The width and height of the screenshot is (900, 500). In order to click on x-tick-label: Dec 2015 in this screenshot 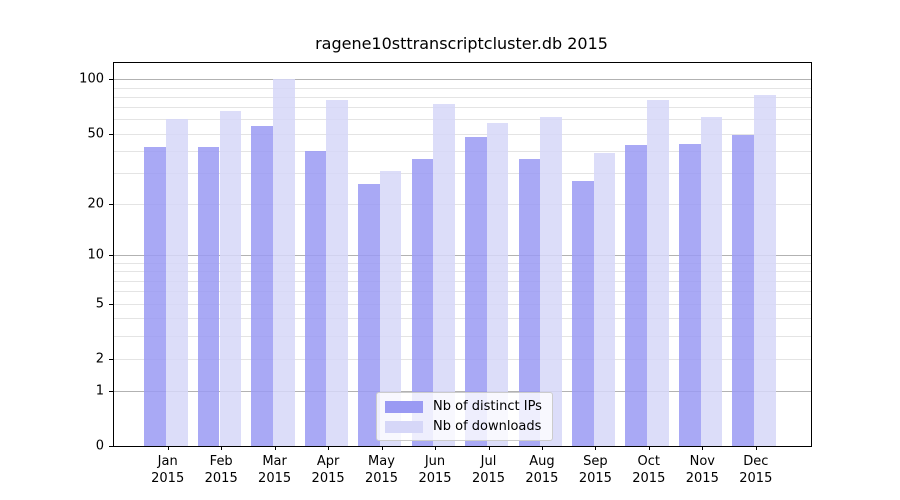, I will do `click(756, 470)`.